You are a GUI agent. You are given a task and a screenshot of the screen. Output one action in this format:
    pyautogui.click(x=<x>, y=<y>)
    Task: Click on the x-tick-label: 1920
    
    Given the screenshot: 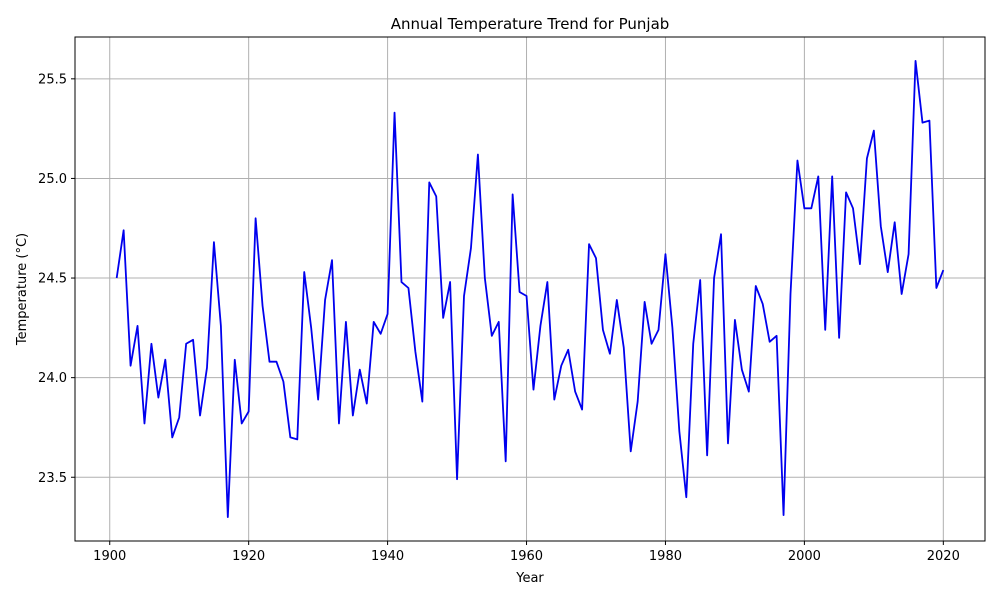 What is the action you would take?
    pyautogui.click(x=248, y=556)
    